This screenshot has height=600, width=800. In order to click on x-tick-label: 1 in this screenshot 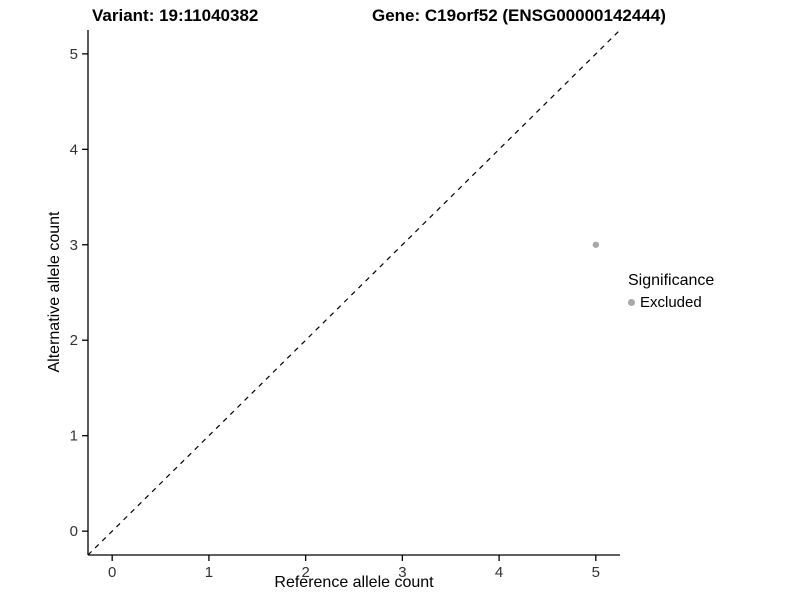, I will do `click(209, 572)`.